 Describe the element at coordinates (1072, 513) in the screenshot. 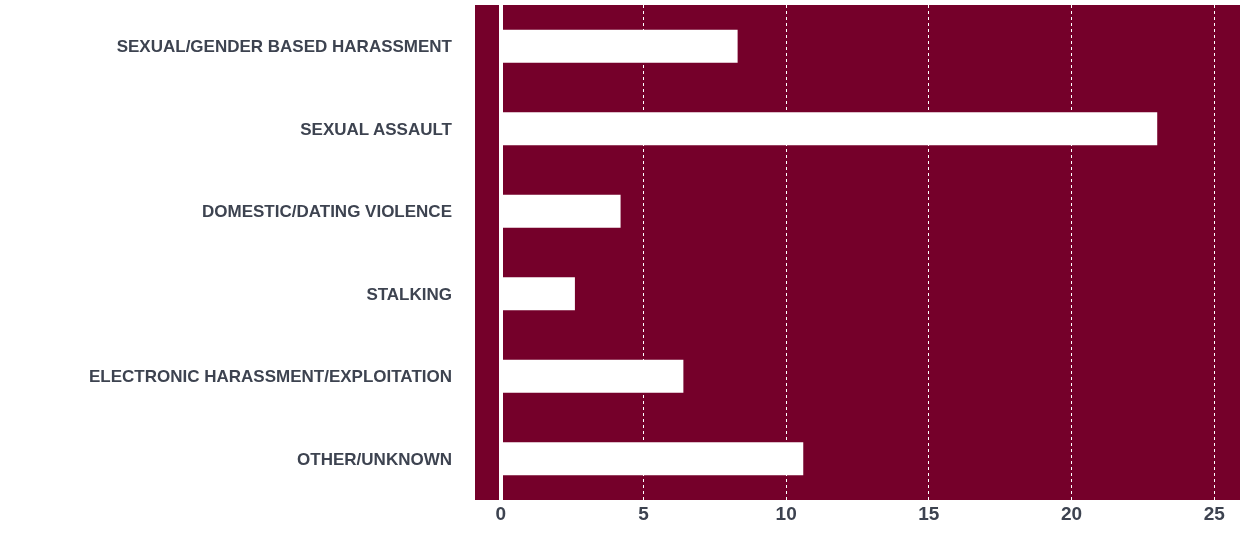

I see `x-tick-label: 20` at that location.